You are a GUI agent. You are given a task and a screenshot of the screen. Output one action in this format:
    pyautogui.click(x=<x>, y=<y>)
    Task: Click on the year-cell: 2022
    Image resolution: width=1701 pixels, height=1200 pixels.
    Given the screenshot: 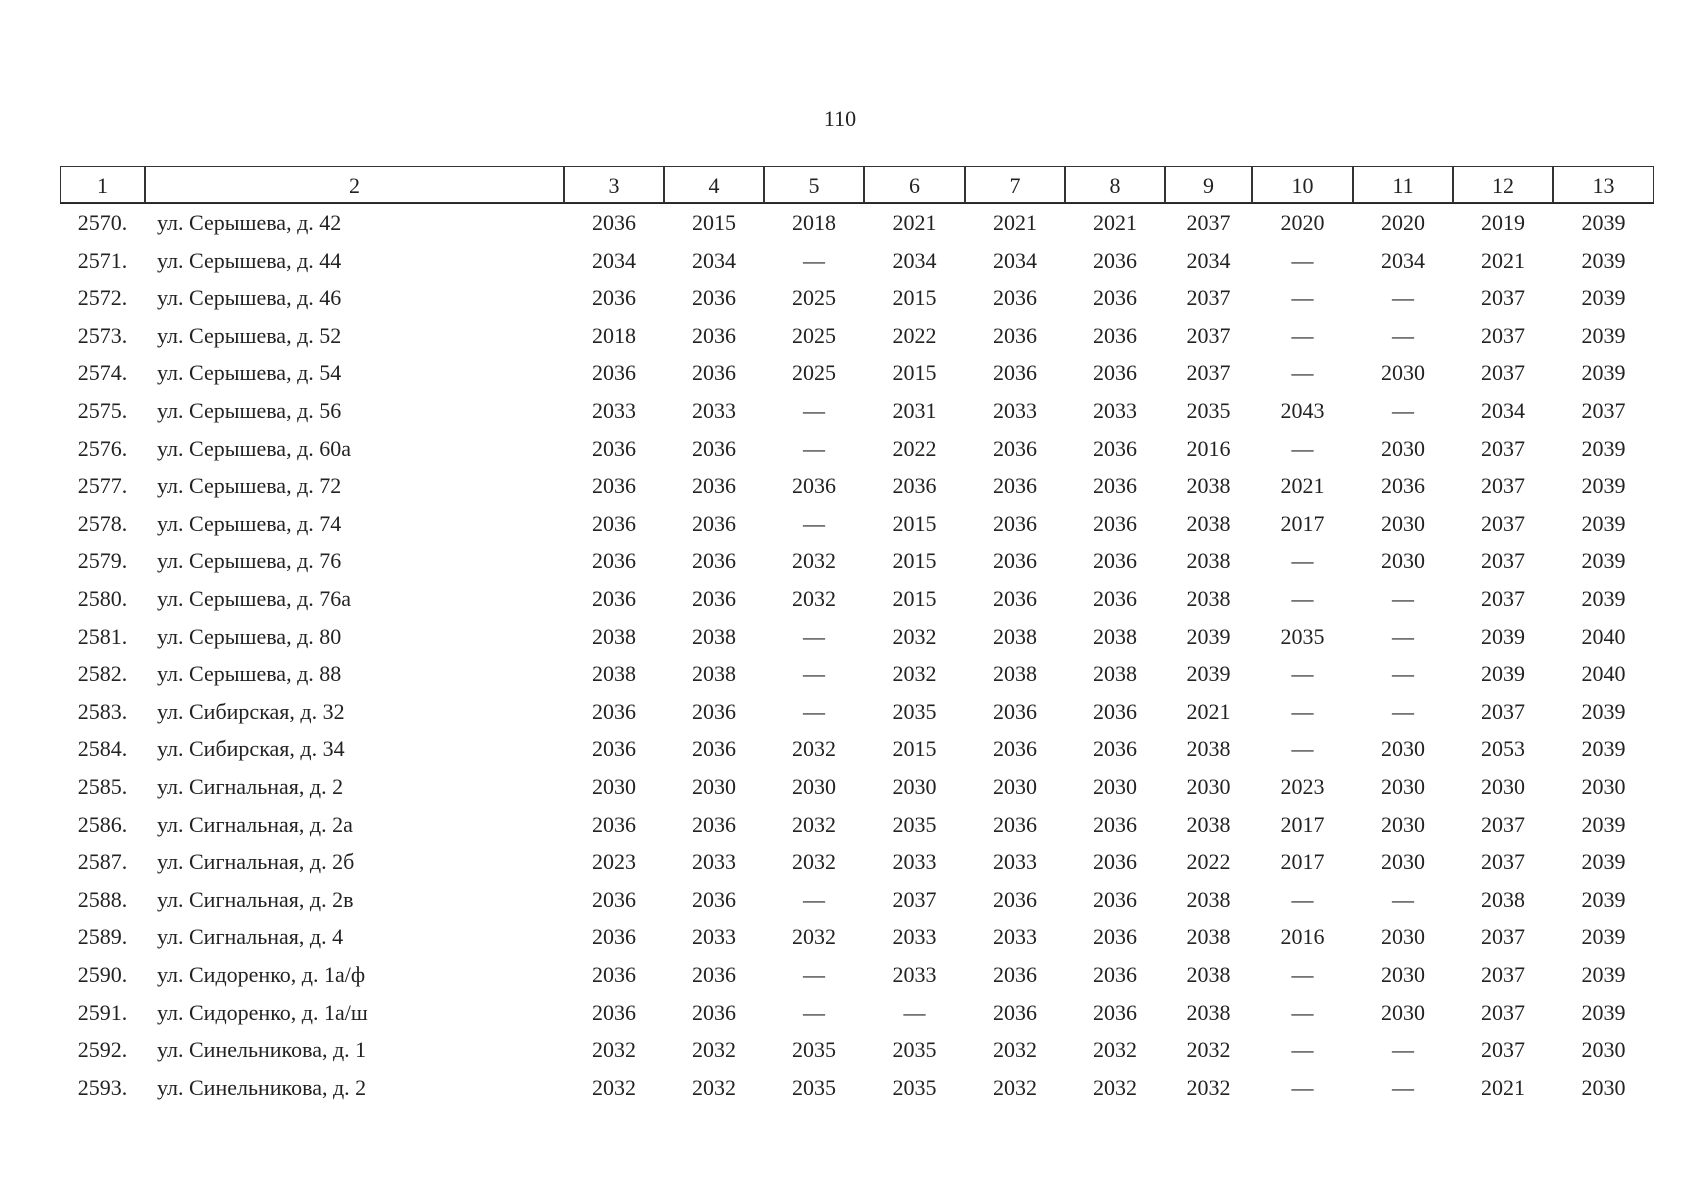 What is the action you would take?
    pyautogui.click(x=914, y=448)
    